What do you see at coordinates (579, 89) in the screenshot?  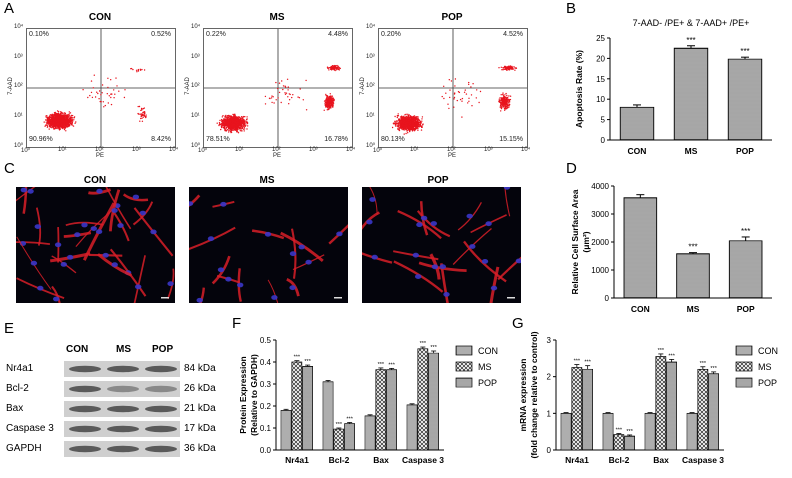 I see `y-axis-label: Apoptosis Rate (%)` at bounding box center [579, 89].